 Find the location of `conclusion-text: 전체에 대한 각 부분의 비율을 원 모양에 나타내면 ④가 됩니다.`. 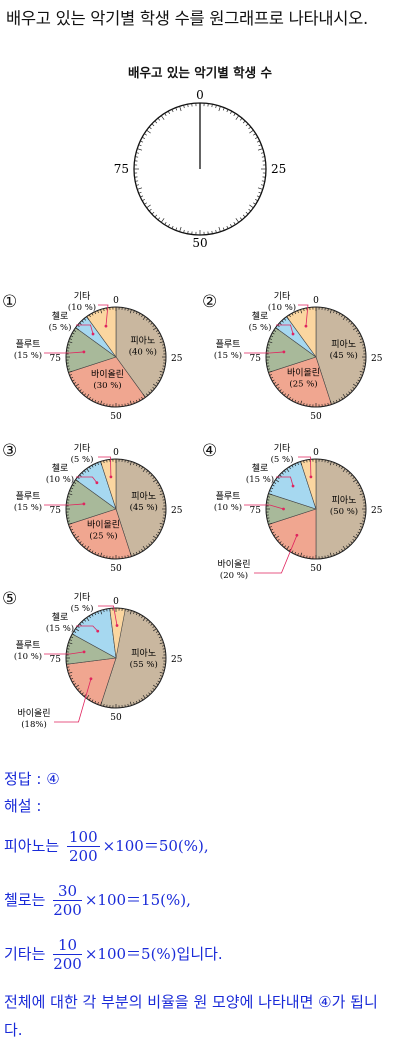

conclusion-text: 전체에 대한 각 부분의 비율을 원 모양에 나타내면 ④가 됩니다. is located at coordinates (200, 1016).